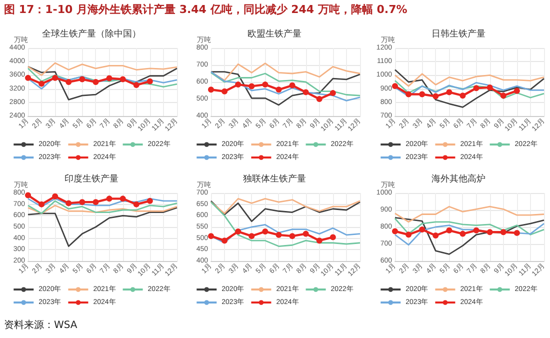 This screenshot has width=550, height=338. I want to click on chart-title: 全球生铁产量（除中国）, so click(91, 33).